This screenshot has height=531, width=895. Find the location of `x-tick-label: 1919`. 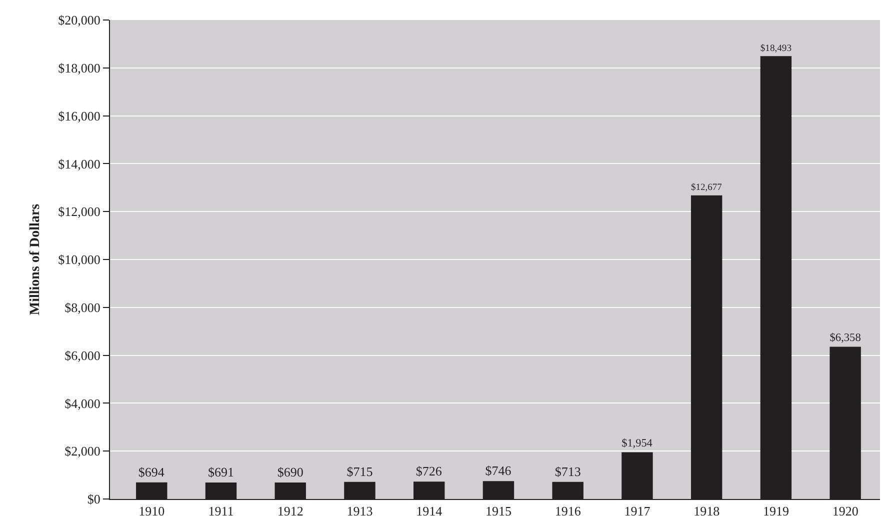

x-tick-label: 1919 is located at coordinates (775, 511).